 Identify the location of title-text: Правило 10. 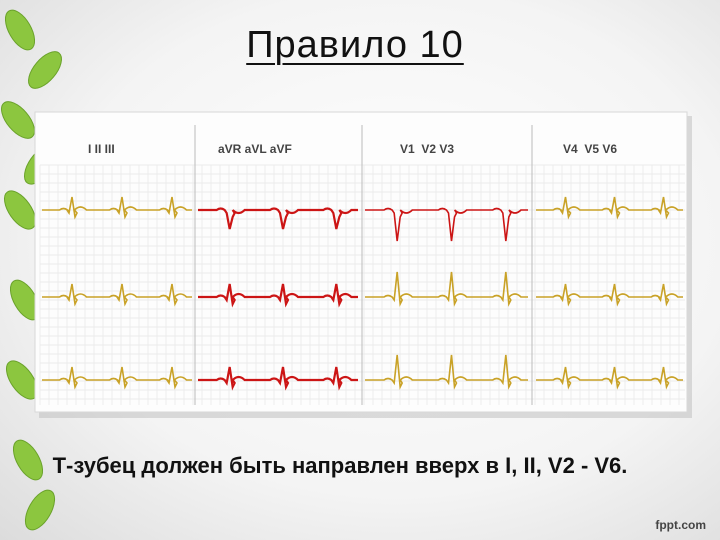
(355, 45).